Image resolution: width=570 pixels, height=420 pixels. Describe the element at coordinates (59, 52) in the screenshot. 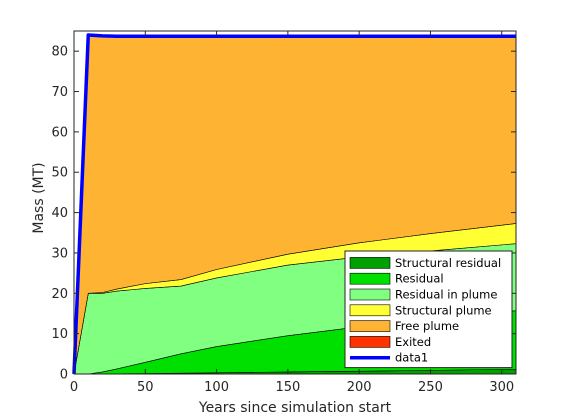

I see `y-tick-label: 80` at that location.